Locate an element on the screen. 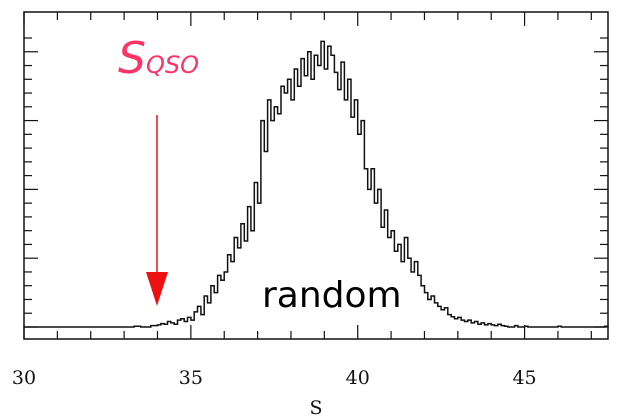  x-tick-label: 35 is located at coordinates (191, 378).